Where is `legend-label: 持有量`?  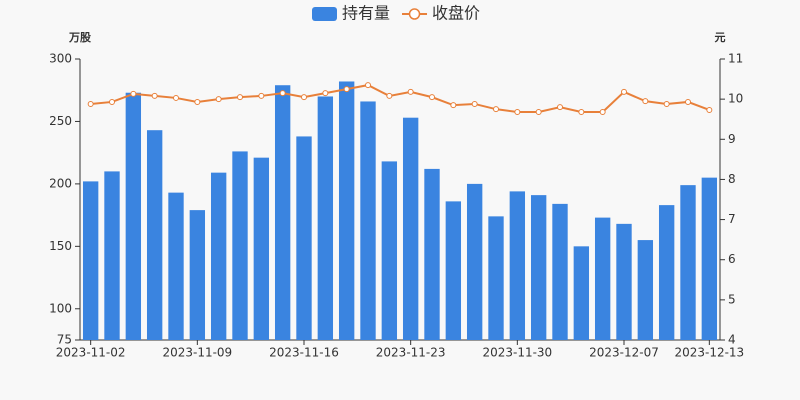 legend-label: 持有量 is located at coordinates (366, 13).